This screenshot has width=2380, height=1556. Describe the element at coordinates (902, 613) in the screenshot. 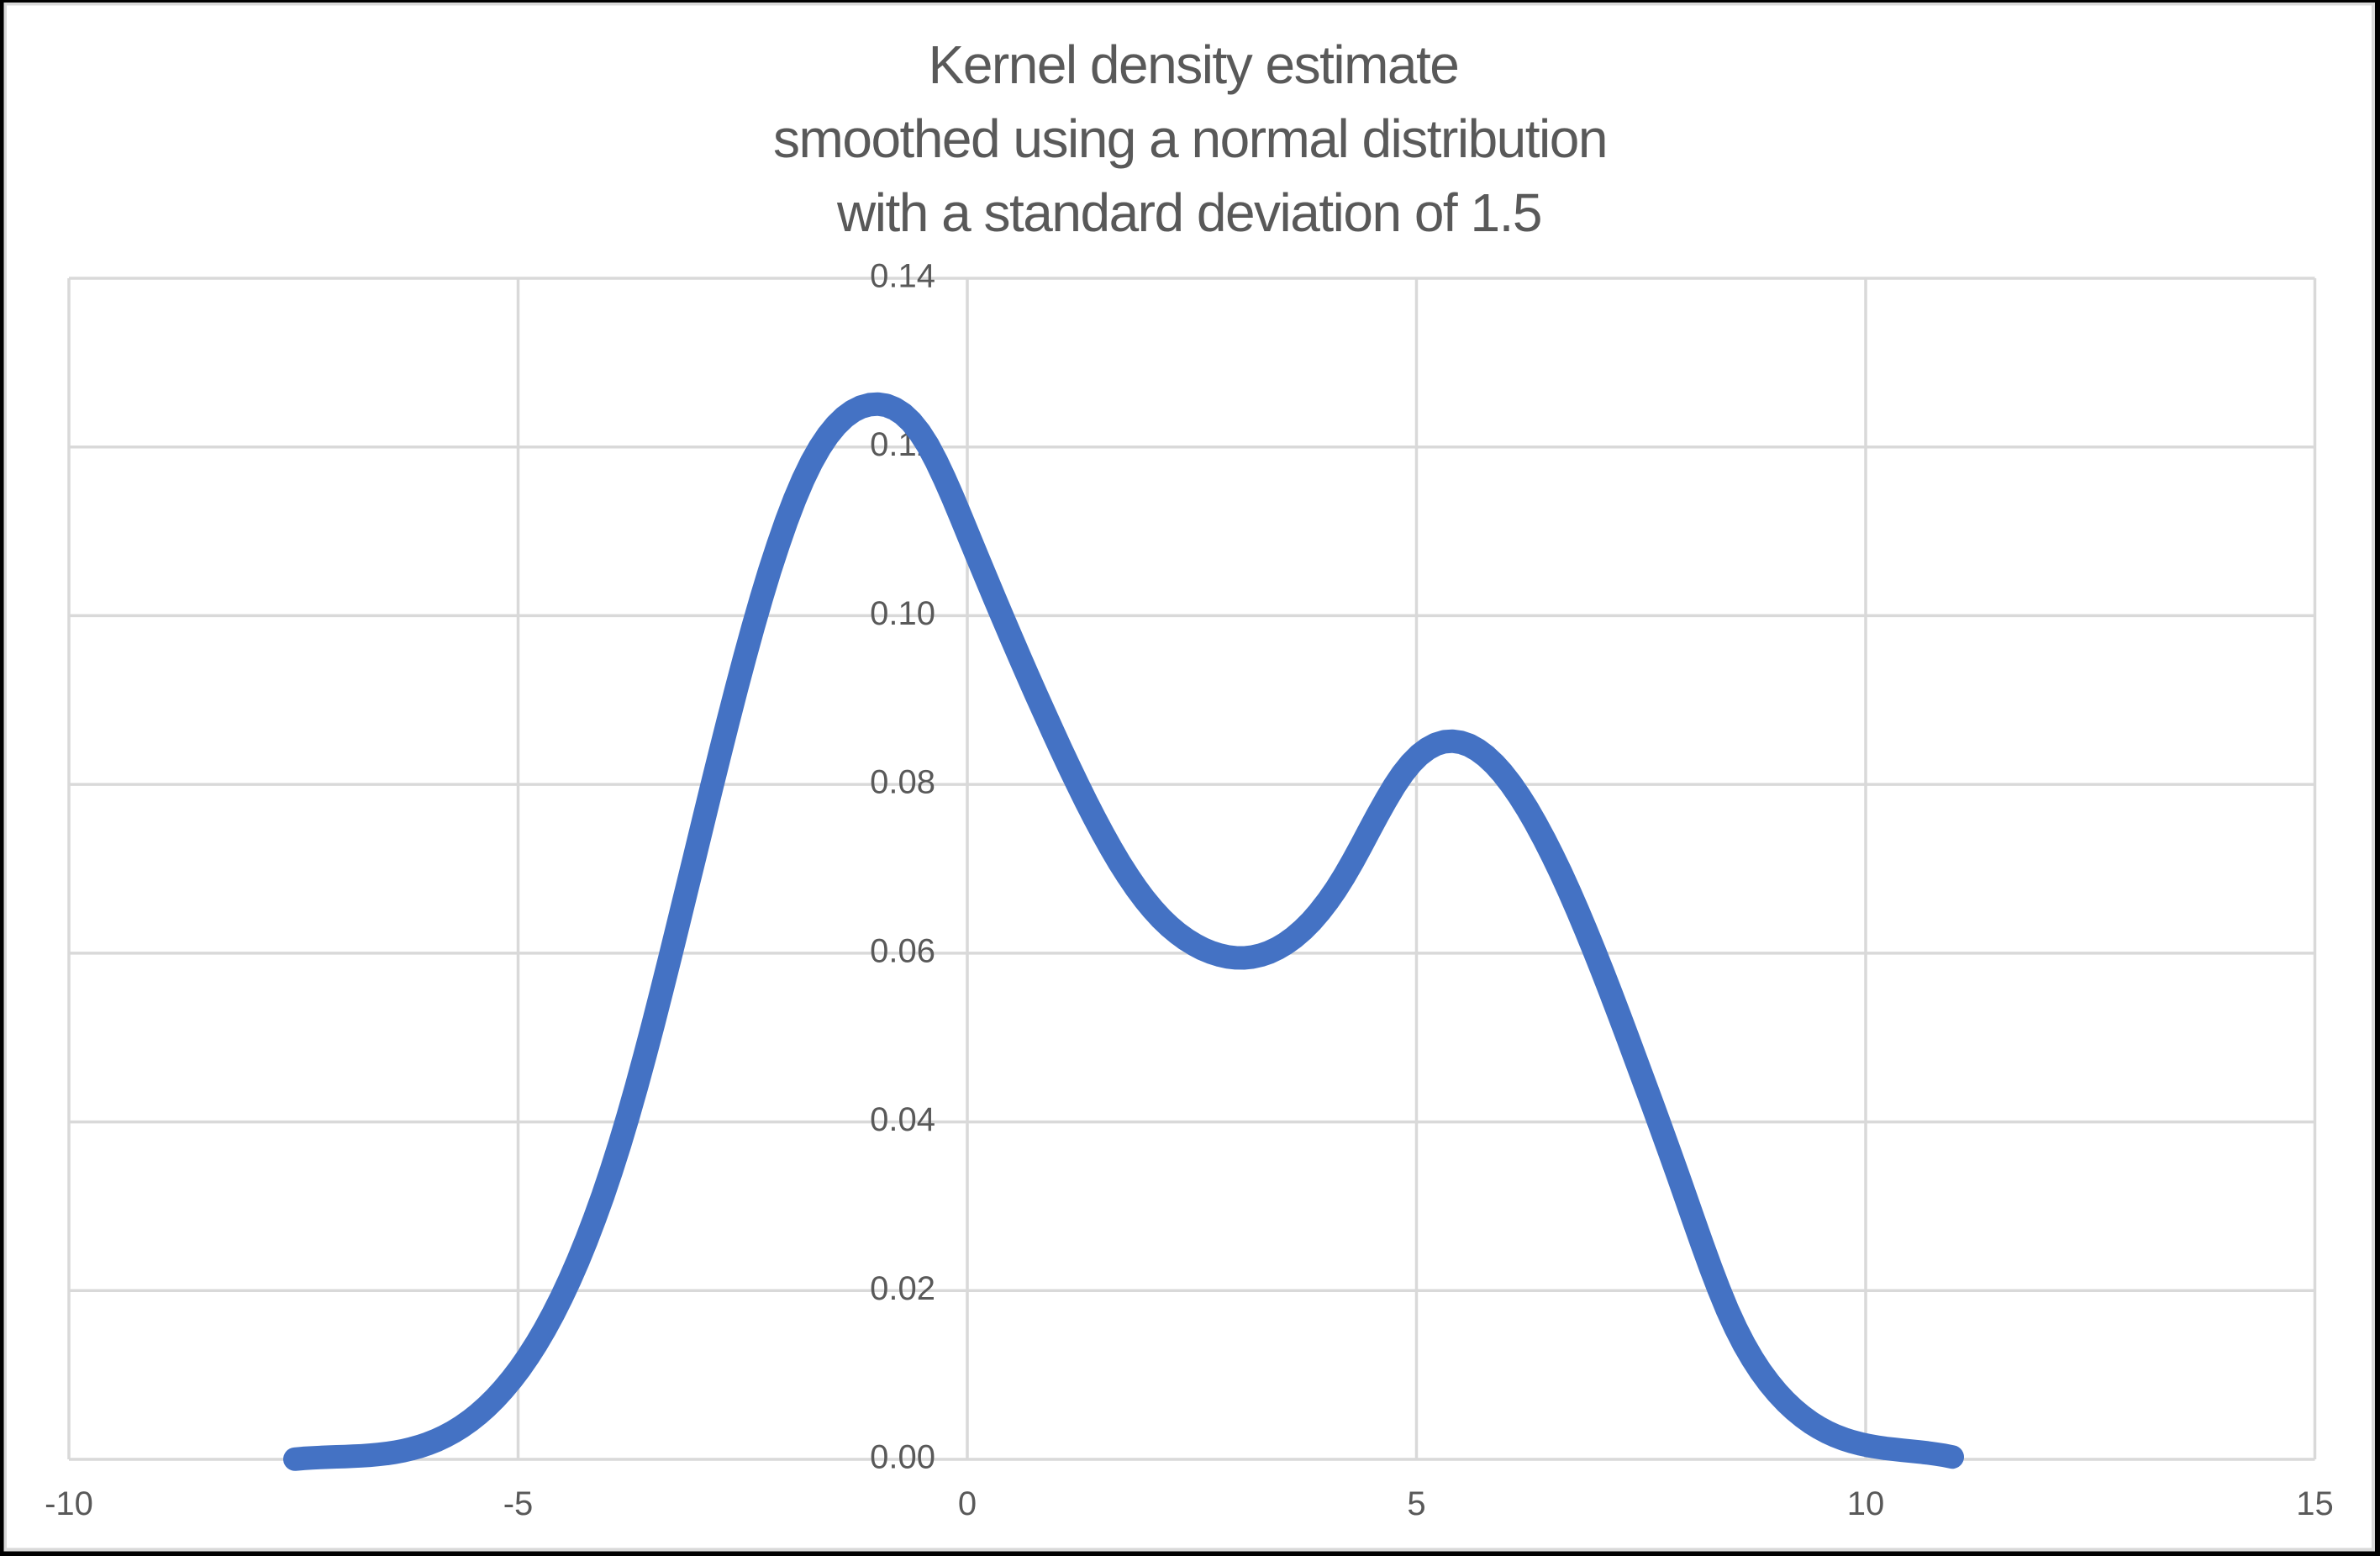

I see `svg-text: 0.10` at that location.